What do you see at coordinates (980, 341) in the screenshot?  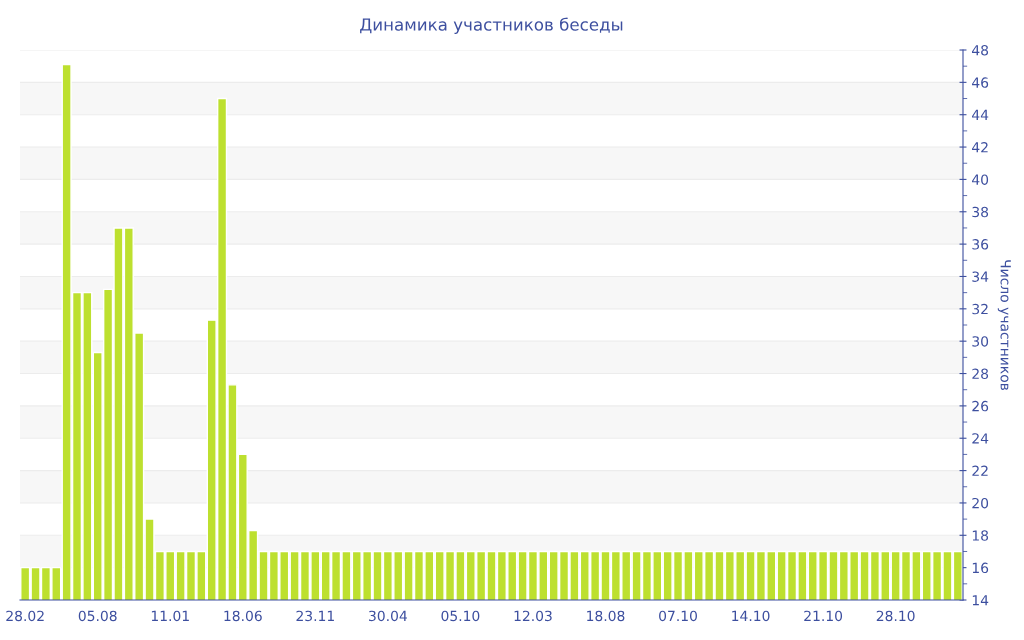 I see `y-tick-label: 30` at bounding box center [980, 341].